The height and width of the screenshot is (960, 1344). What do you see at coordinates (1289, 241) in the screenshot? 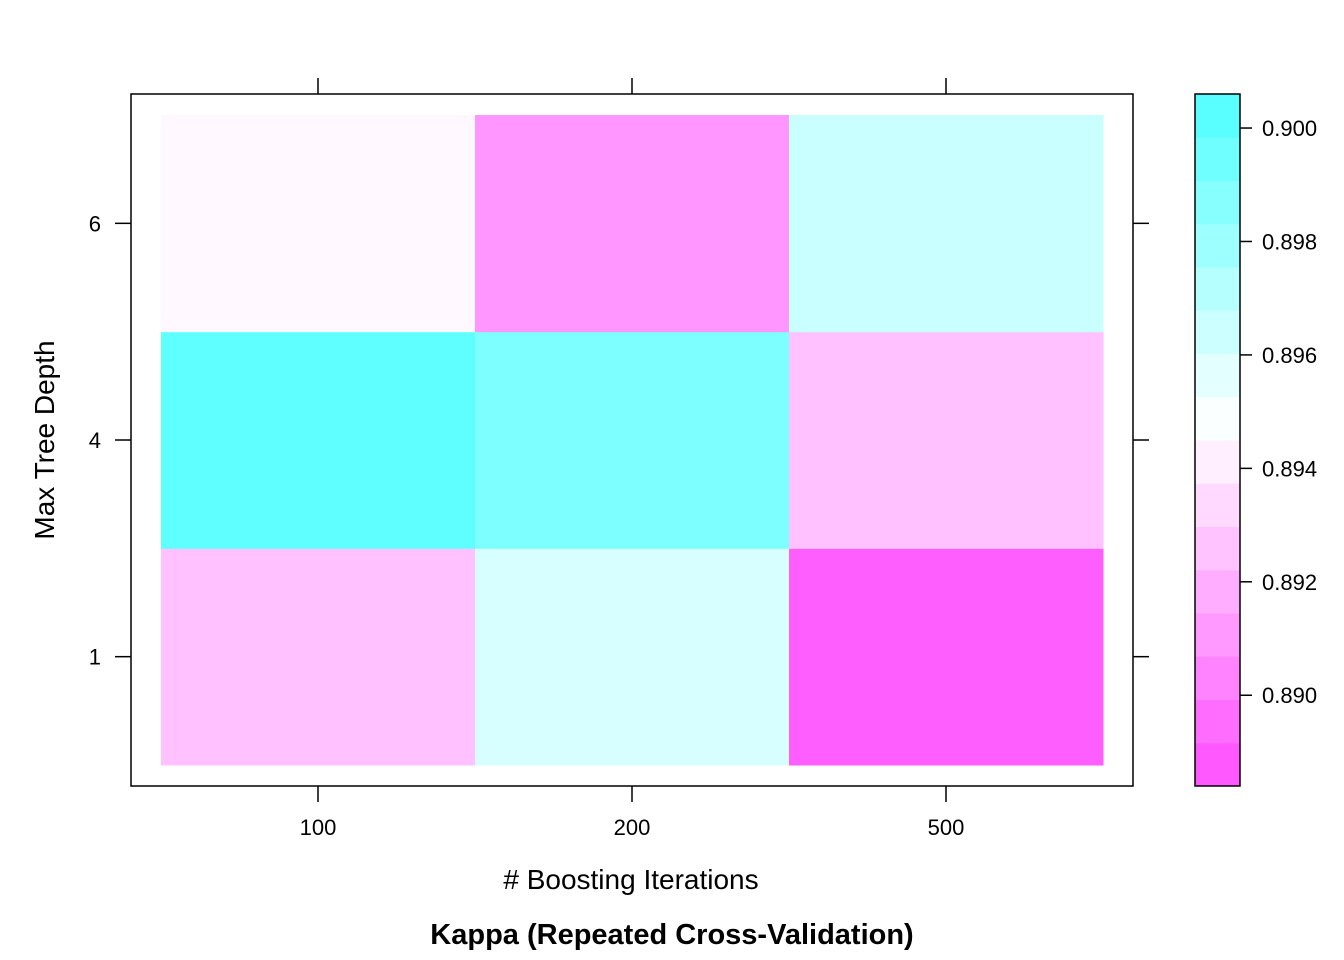
I see `colorbar-tick-label-0.898: 0.898` at bounding box center [1289, 241].